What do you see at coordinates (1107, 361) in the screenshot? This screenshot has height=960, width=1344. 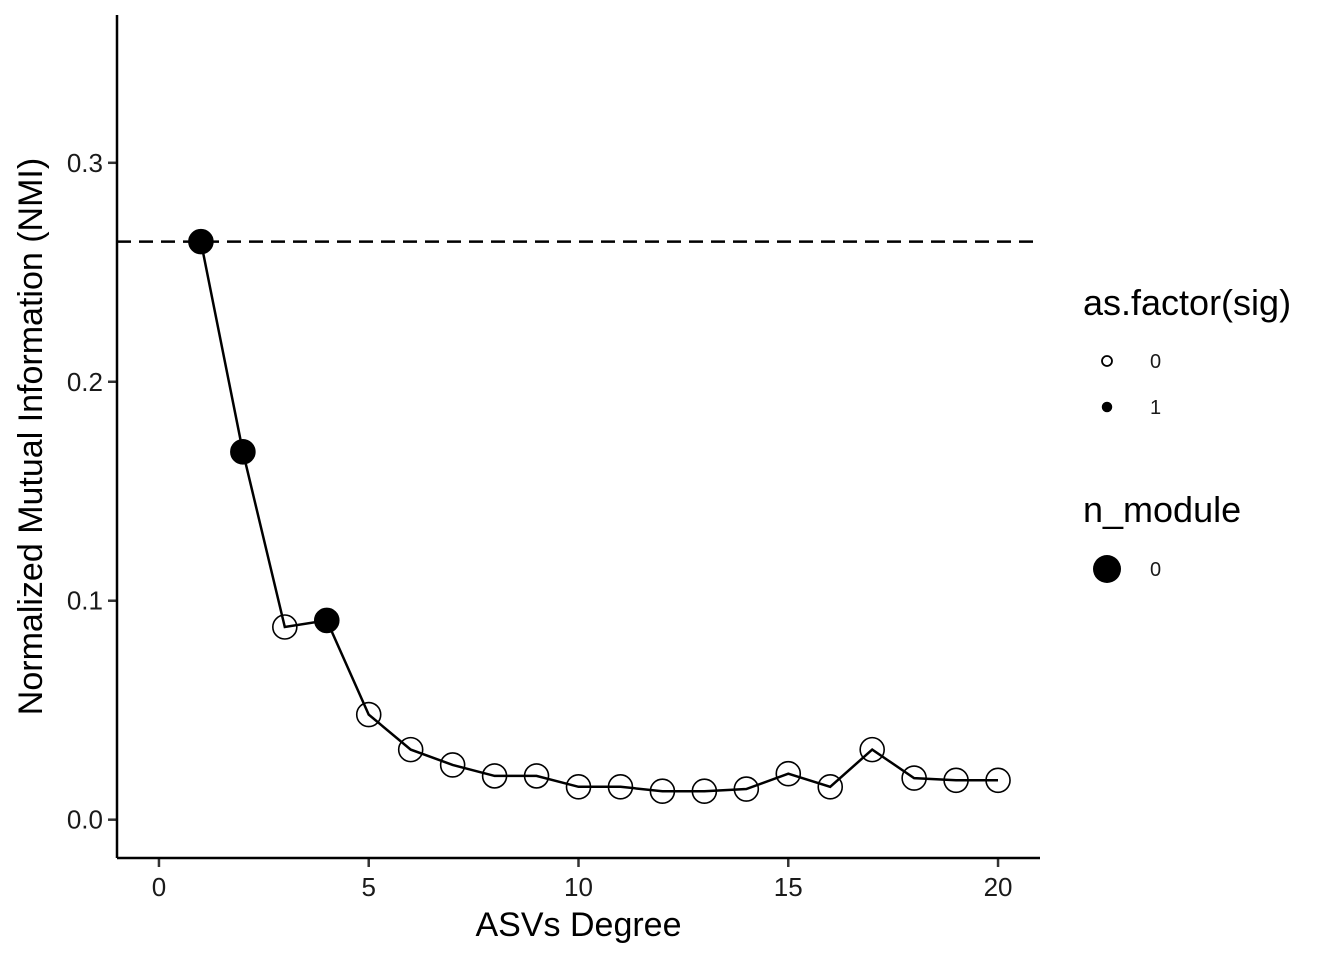 I see `legend-key-open-circle` at bounding box center [1107, 361].